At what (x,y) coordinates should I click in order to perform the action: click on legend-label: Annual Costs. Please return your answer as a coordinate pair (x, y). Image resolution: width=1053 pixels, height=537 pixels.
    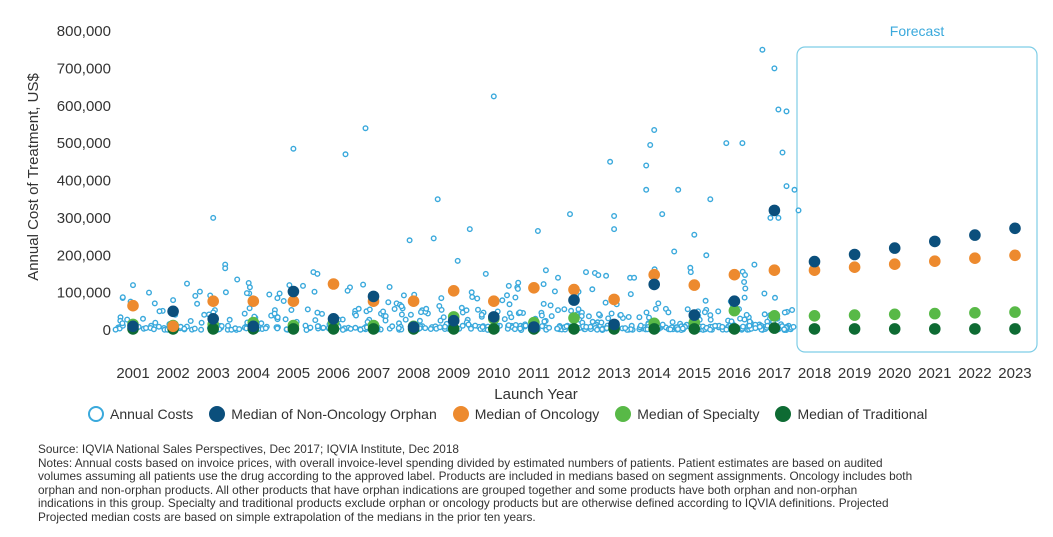
    Looking at the image, I should click on (152, 414).